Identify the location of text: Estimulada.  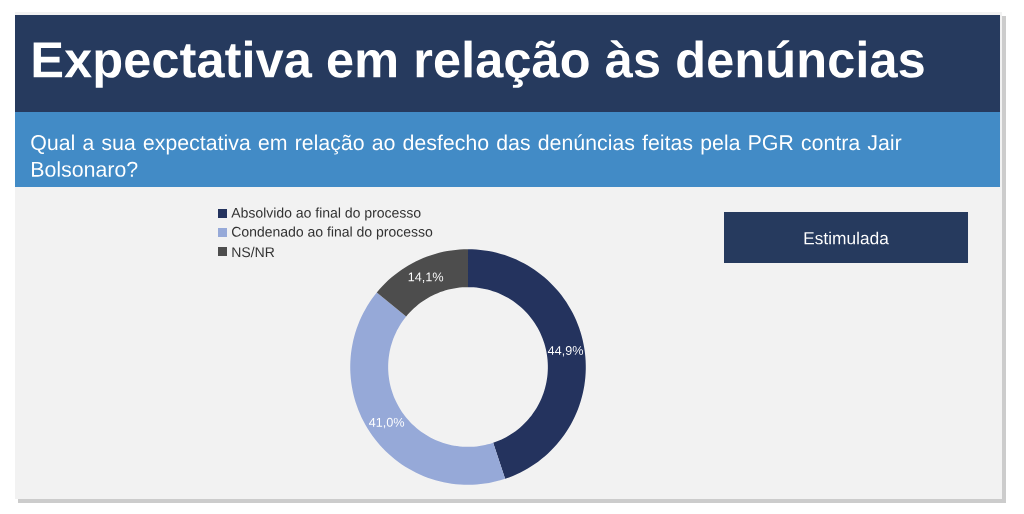
(846, 238).